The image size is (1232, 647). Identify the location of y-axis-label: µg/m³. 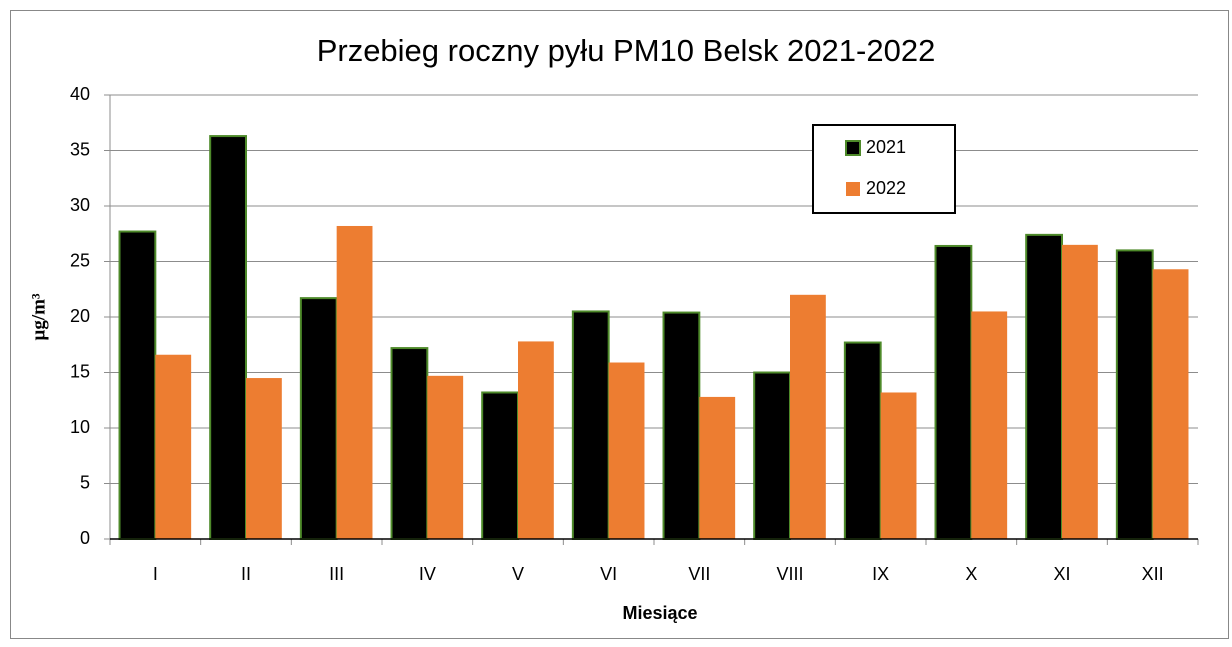
(38, 317).